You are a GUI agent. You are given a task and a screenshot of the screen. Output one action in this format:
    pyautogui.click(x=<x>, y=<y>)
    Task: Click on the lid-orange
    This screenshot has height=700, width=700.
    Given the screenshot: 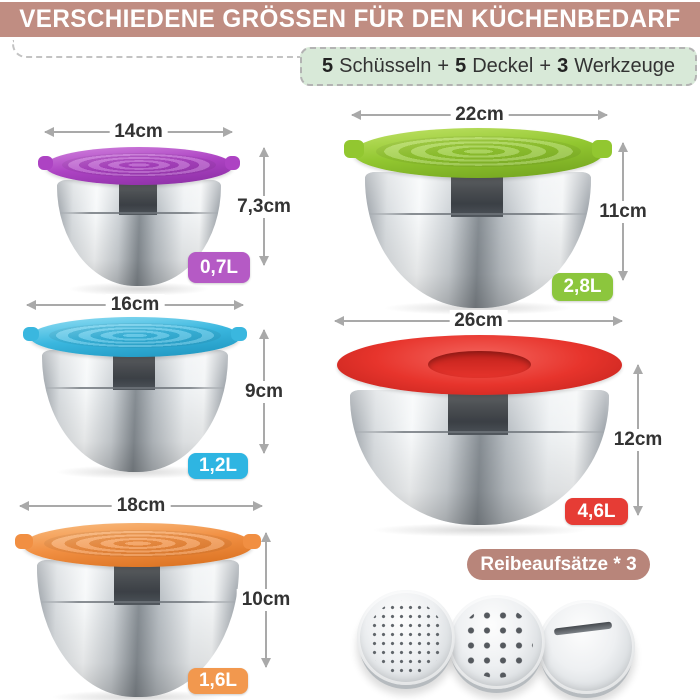 What is the action you would take?
    pyautogui.click(x=138, y=545)
    